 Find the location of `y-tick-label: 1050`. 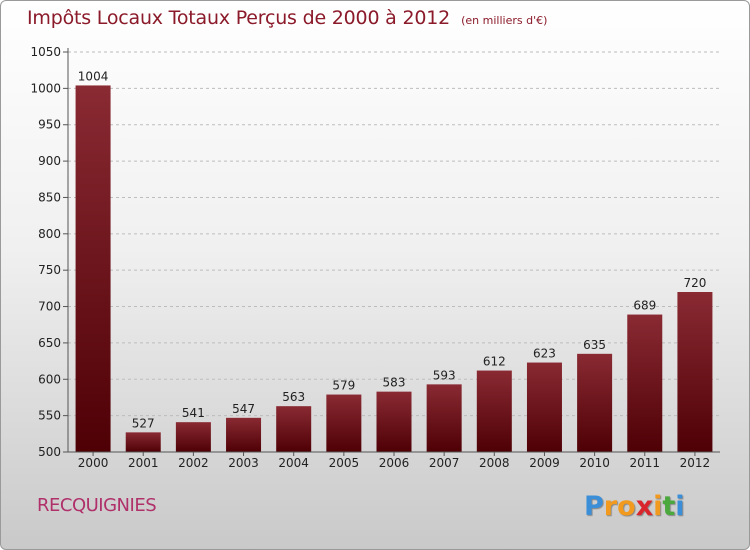

y-tick-label: 1050 is located at coordinates (45, 52).